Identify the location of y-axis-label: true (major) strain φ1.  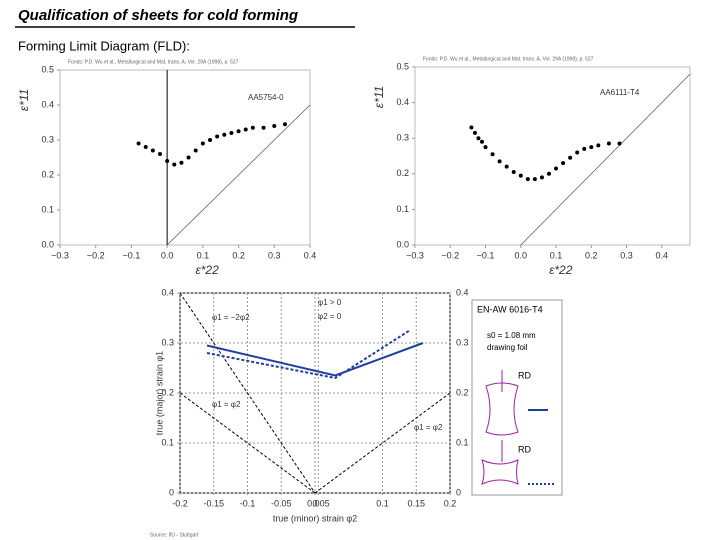
(159, 393).